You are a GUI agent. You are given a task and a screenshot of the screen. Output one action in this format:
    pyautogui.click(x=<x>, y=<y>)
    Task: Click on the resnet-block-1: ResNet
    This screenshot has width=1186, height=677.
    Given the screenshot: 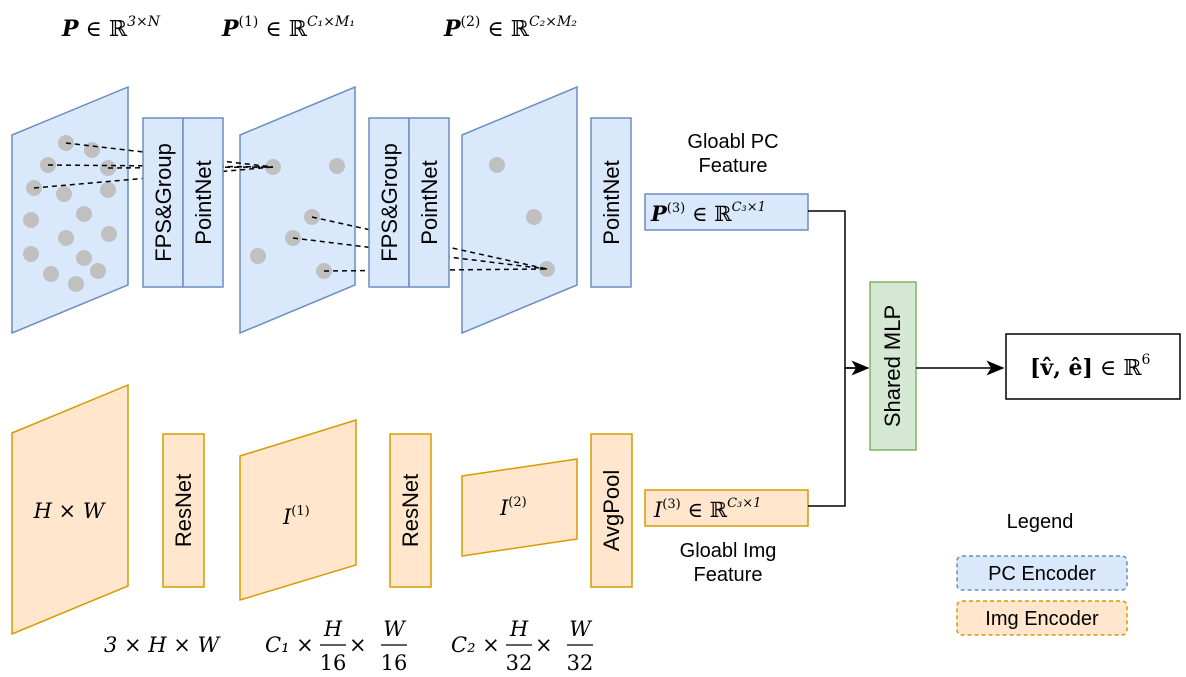 What is the action you would take?
    pyautogui.click(x=183, y=510)
    